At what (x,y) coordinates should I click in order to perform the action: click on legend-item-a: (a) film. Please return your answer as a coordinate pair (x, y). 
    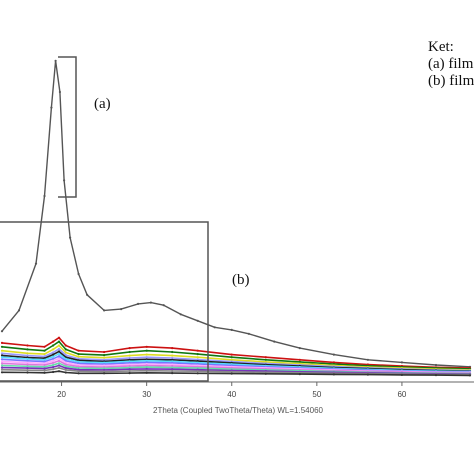
    Looking at the image, I should click on (451, 64).